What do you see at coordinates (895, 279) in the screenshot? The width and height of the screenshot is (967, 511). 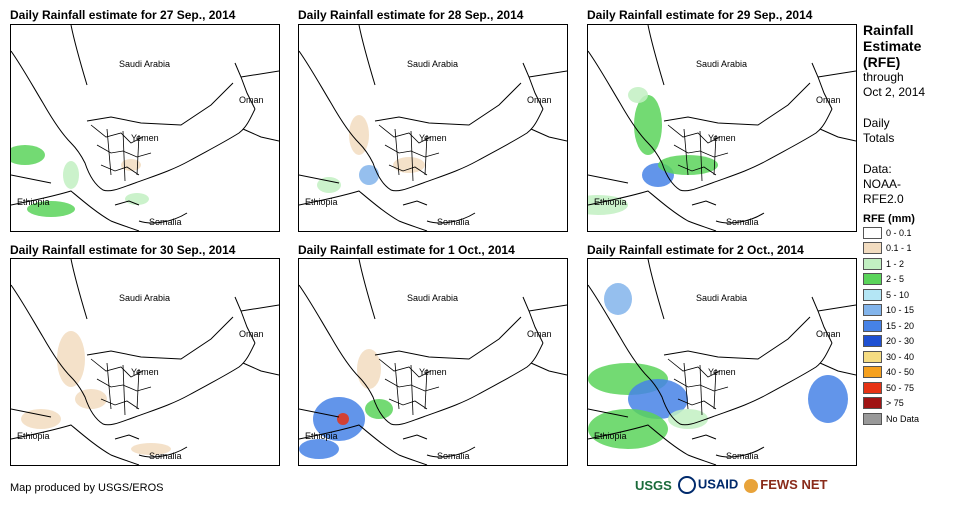 I see `legend-label: 2 - 5` at bounding box center [895, 279].